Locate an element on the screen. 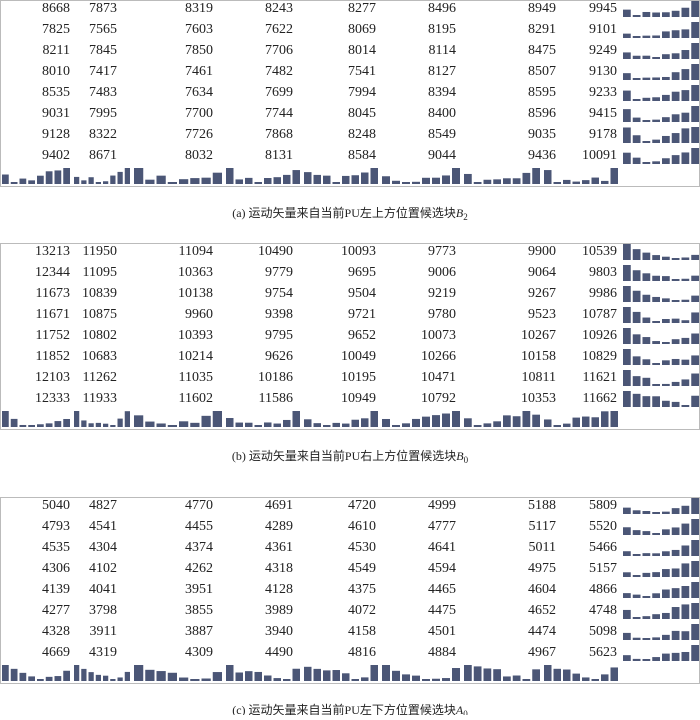 Image resolution: width=700 pixels, height=720 pixels. cell: 11035 is located at coordinates (196, 377).